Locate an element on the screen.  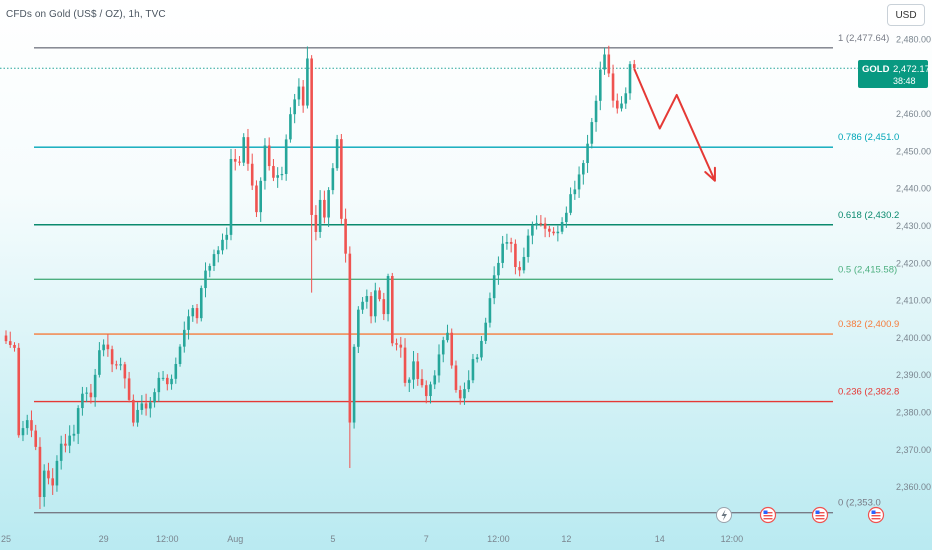
currency-button: USD is located at coordinates (906, 15).